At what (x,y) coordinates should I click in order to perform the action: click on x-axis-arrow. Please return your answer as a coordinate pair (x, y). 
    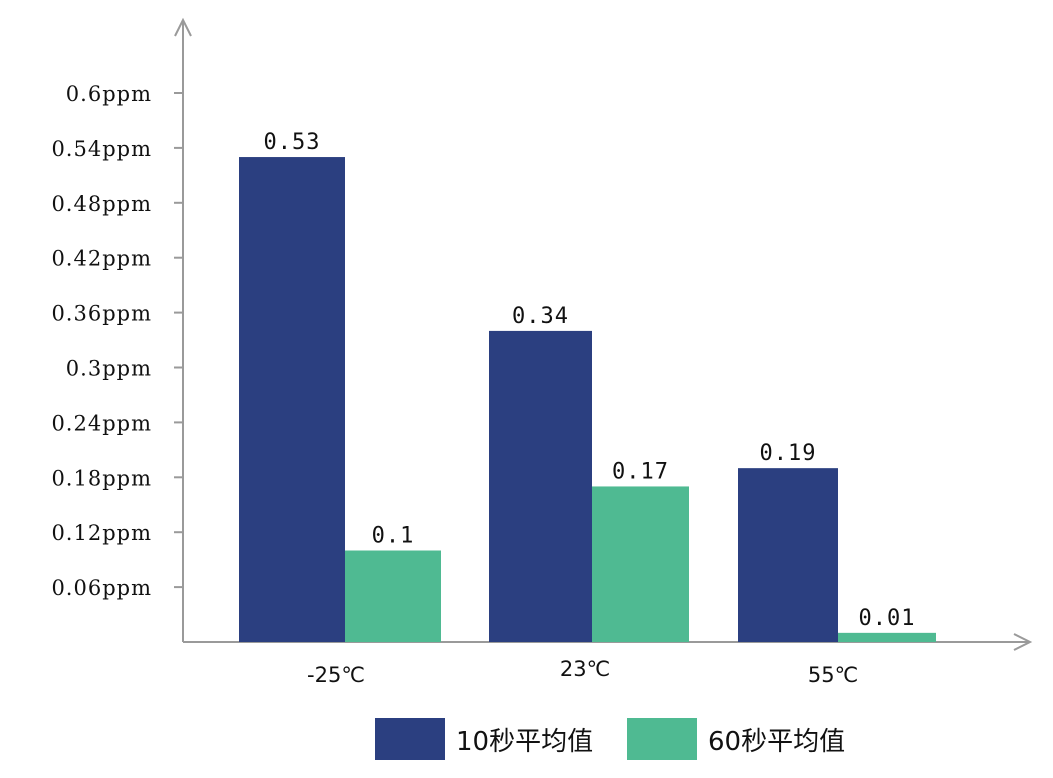
    Looking at the image, I should click on (1023, 642).